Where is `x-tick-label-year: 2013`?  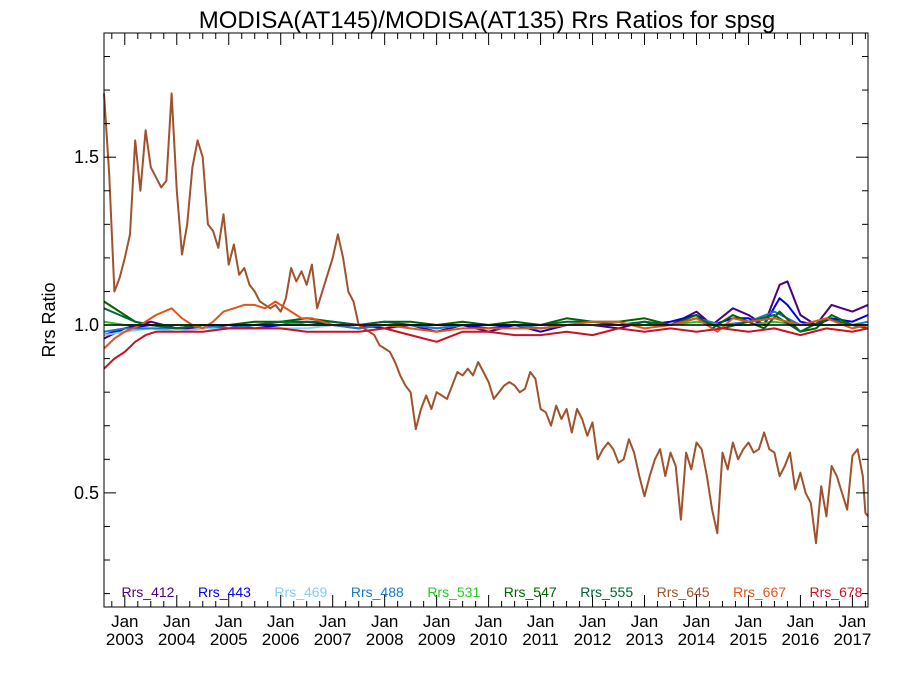
x-tick-label-year: 2013 is located at coordinates (645, 639).